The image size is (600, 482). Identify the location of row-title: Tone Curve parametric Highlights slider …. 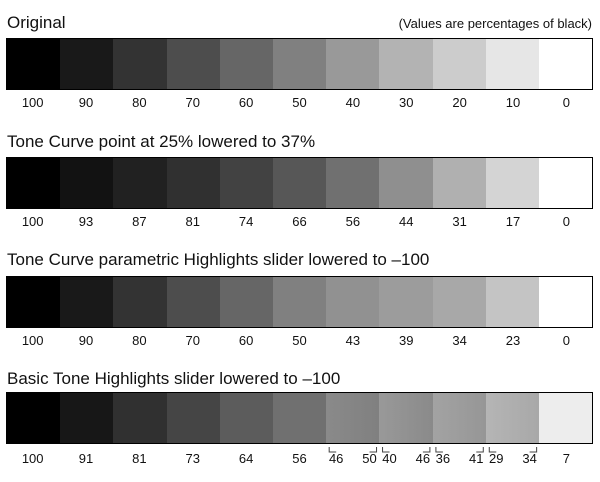
(218, 259).